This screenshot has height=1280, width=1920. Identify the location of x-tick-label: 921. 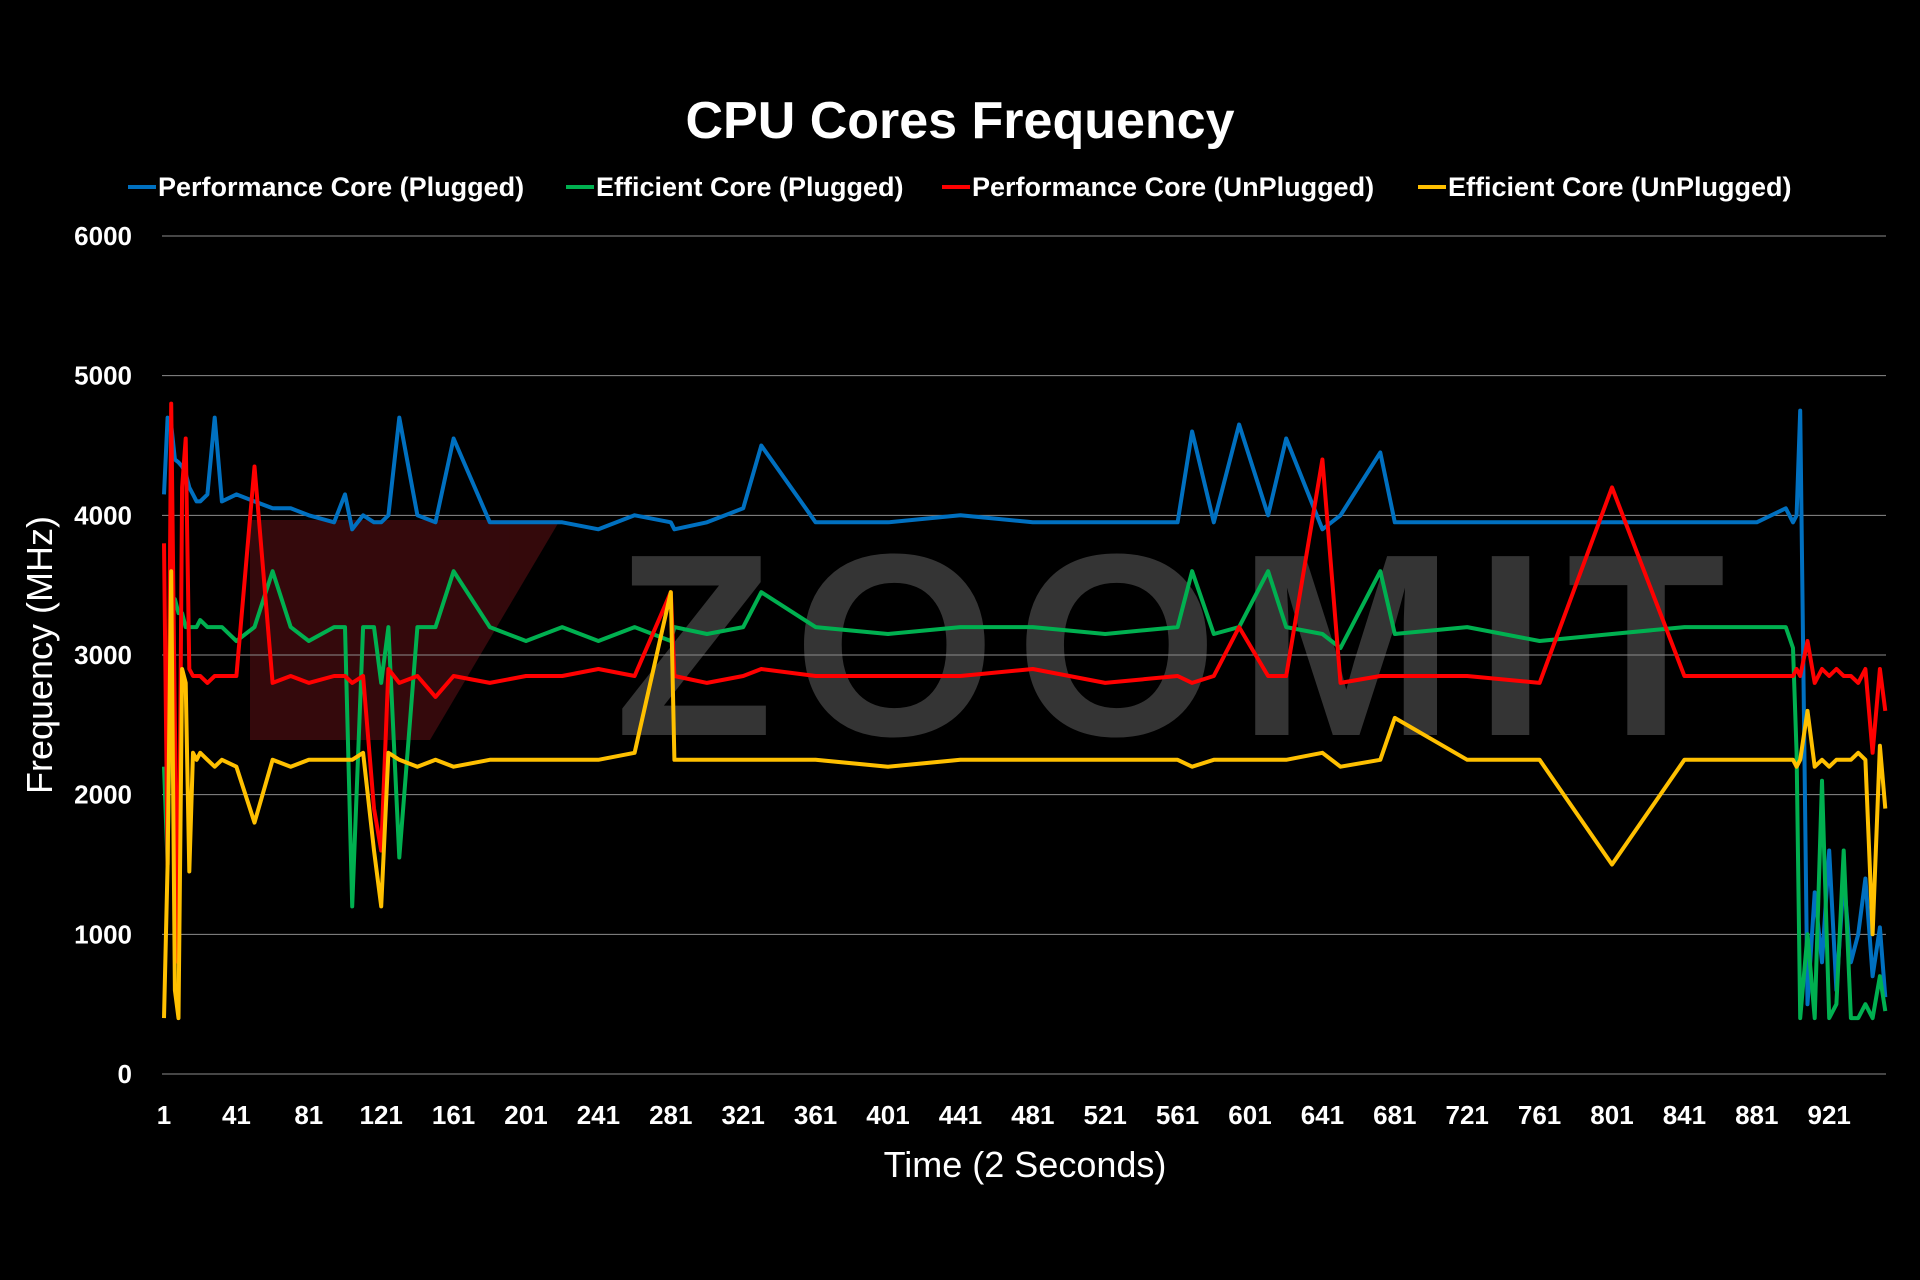
(1829, 1115).